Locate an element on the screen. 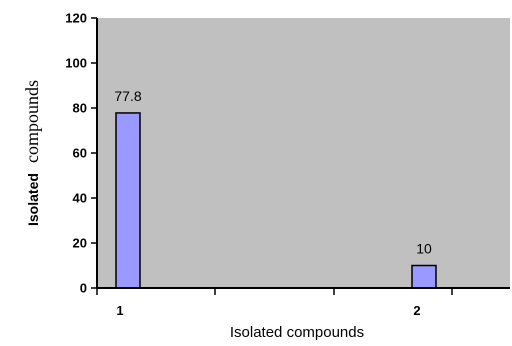 The width and height of the screenshot is (512, 346). y-axis-title: Isolated compounds is located at coordinates (32, 153).